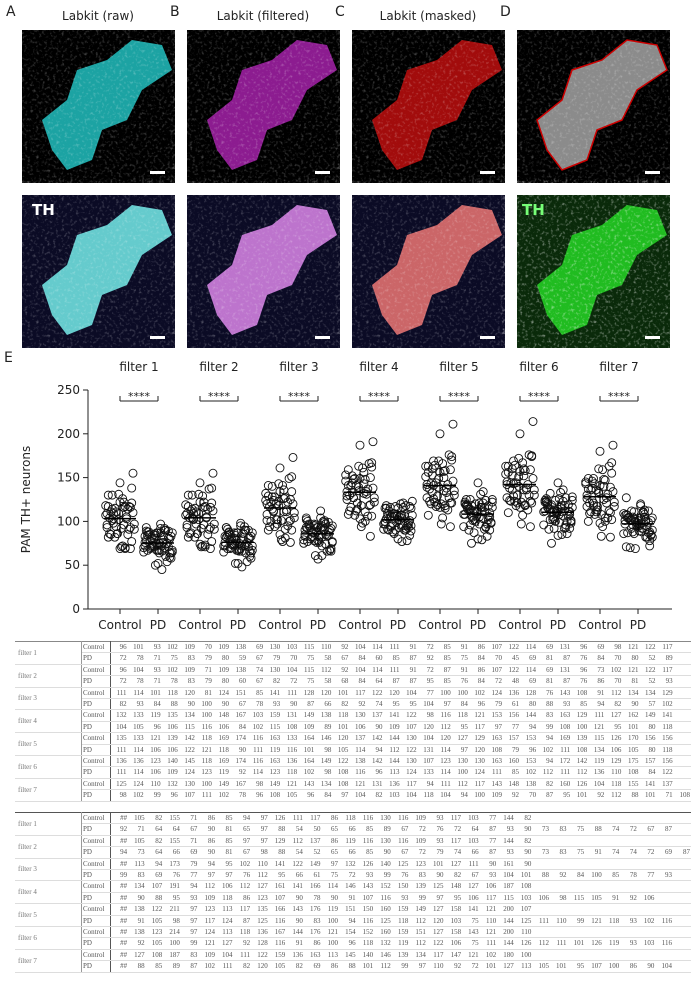 Image resolution: width=700 pixels, height=981 pixels. I want to click on table-cell: 65, so click(330, 829).